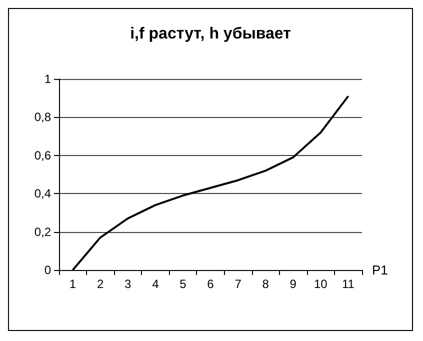 This screenshot has width=423, height=341. What do you see at coordinates (293, 284) in the screenshot?
I see `x-tick-label: 9` at bounding box center [293, 284].